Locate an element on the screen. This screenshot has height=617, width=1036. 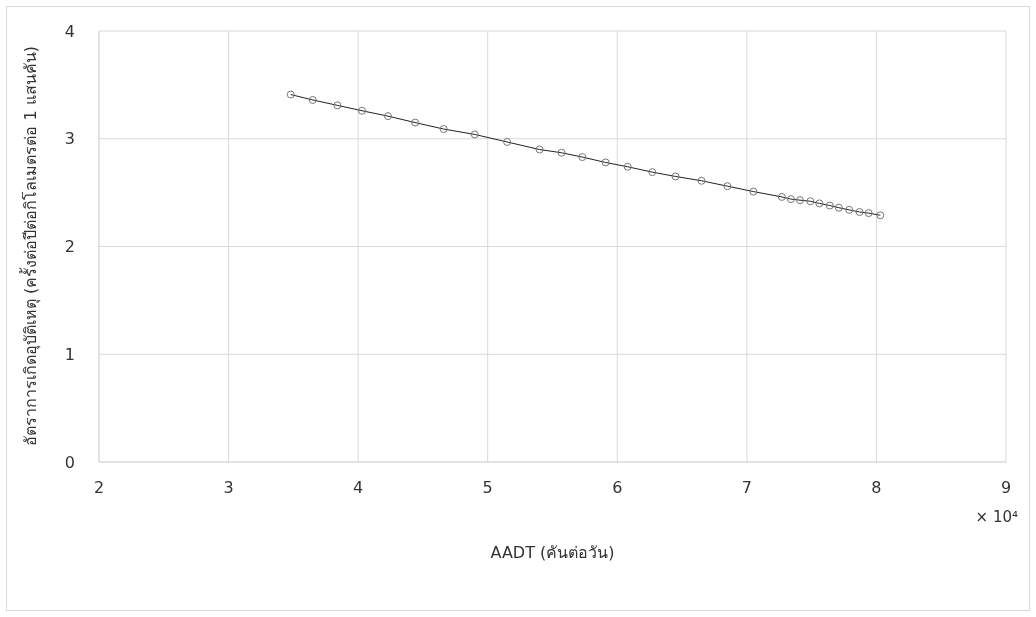
x-tick-label: 7 is located at coordinates (746, 488).